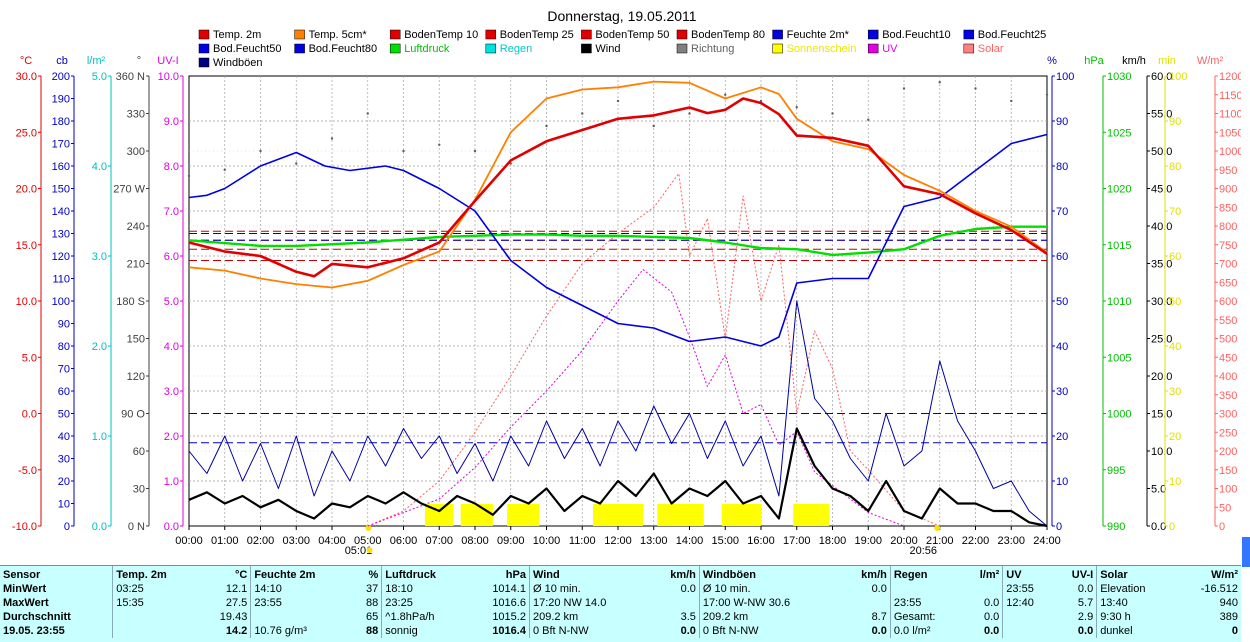 The width and height of the screenshot is (1250, 642). I want to click on x-tick-label: 10:00, so click(547, 541).